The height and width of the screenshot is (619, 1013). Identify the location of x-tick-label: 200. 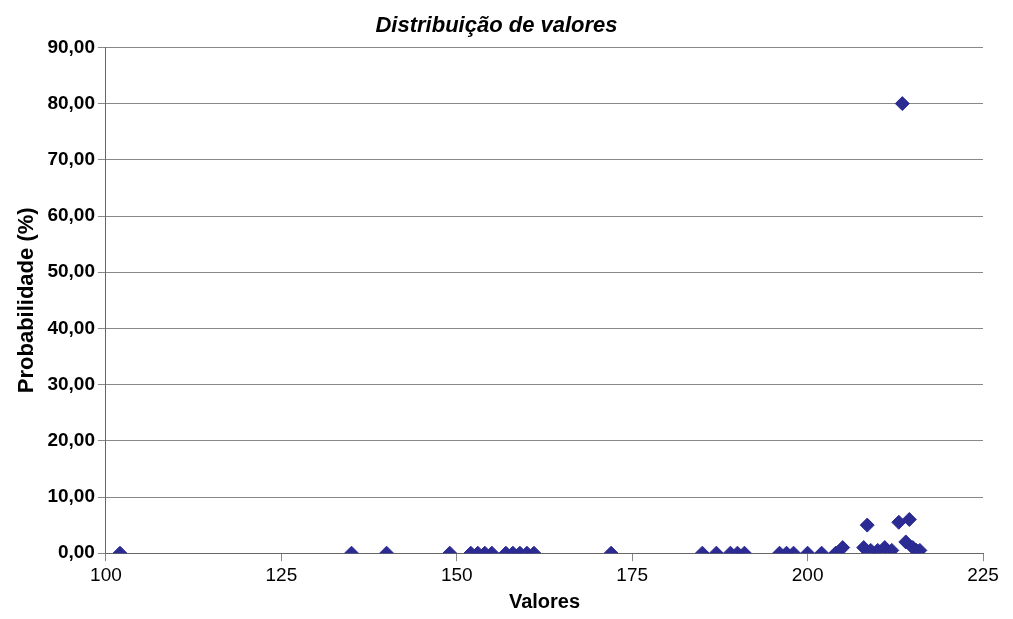
(807, 574).